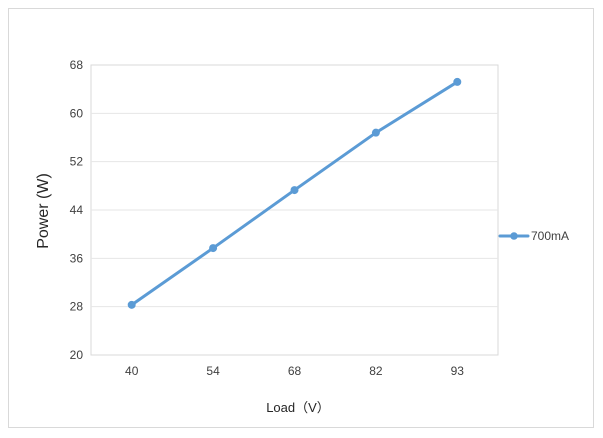 The width and height of the screenshot is (603, 438). Describe the element at coordinates (77, 258) in the screenshot. I see `y-tick-label: 36` at that location.